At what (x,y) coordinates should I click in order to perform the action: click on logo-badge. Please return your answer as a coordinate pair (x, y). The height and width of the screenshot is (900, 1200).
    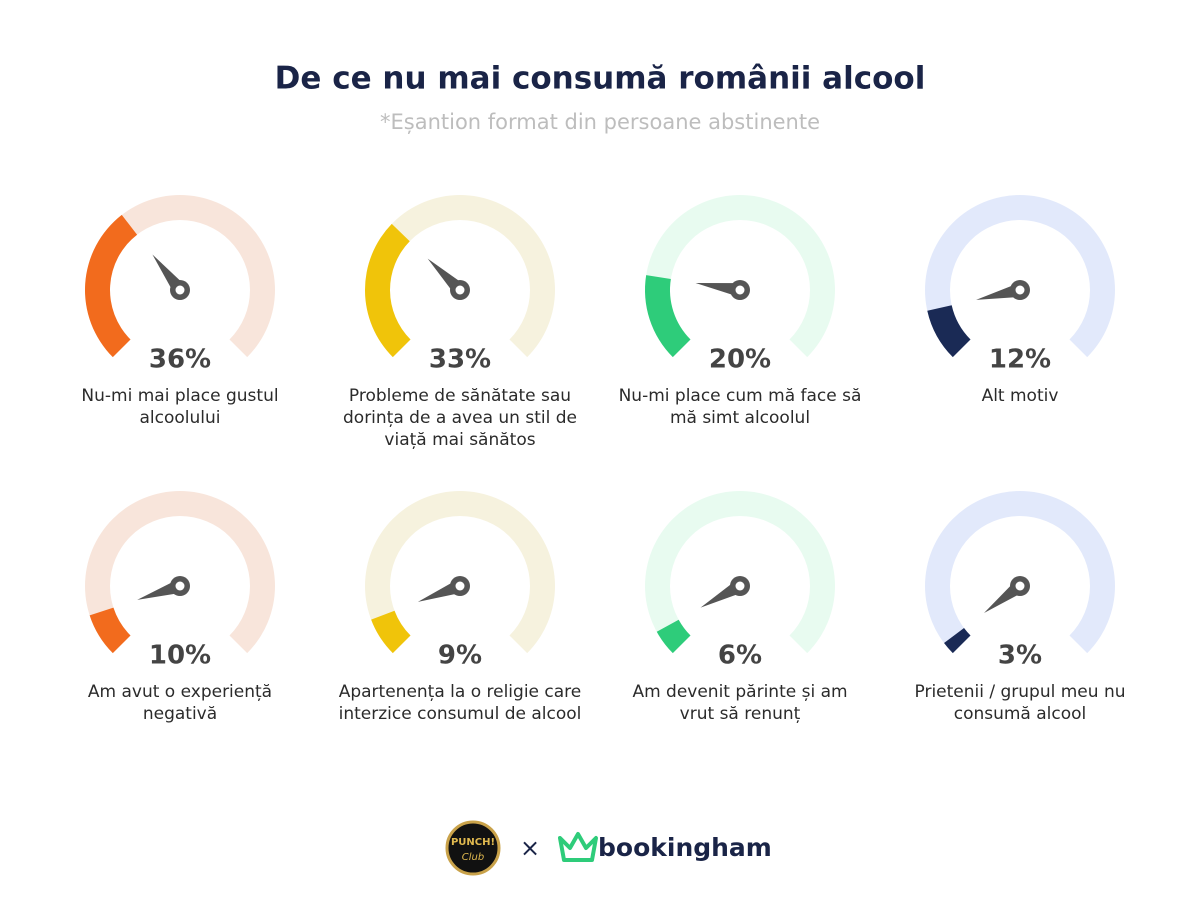
    Looking at the image, I should click on (473, 848).